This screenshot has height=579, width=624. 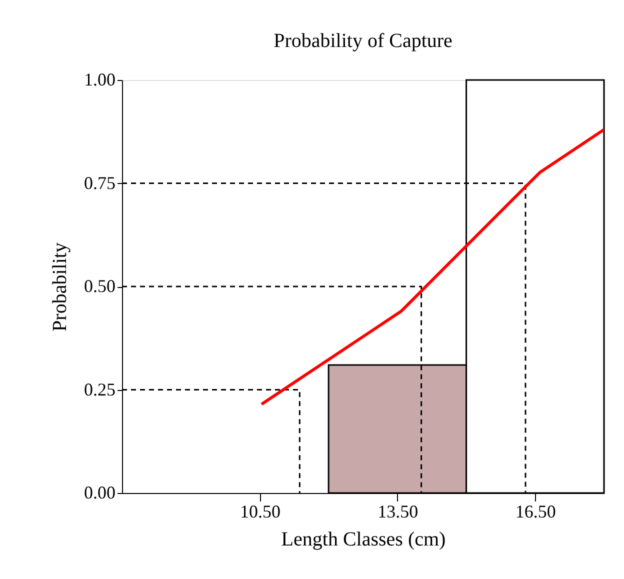 What do you see at coordinates (363, 41) in the screenshot?
I see `chart-title: Probability of Capture` at bounding box center [363, 41].